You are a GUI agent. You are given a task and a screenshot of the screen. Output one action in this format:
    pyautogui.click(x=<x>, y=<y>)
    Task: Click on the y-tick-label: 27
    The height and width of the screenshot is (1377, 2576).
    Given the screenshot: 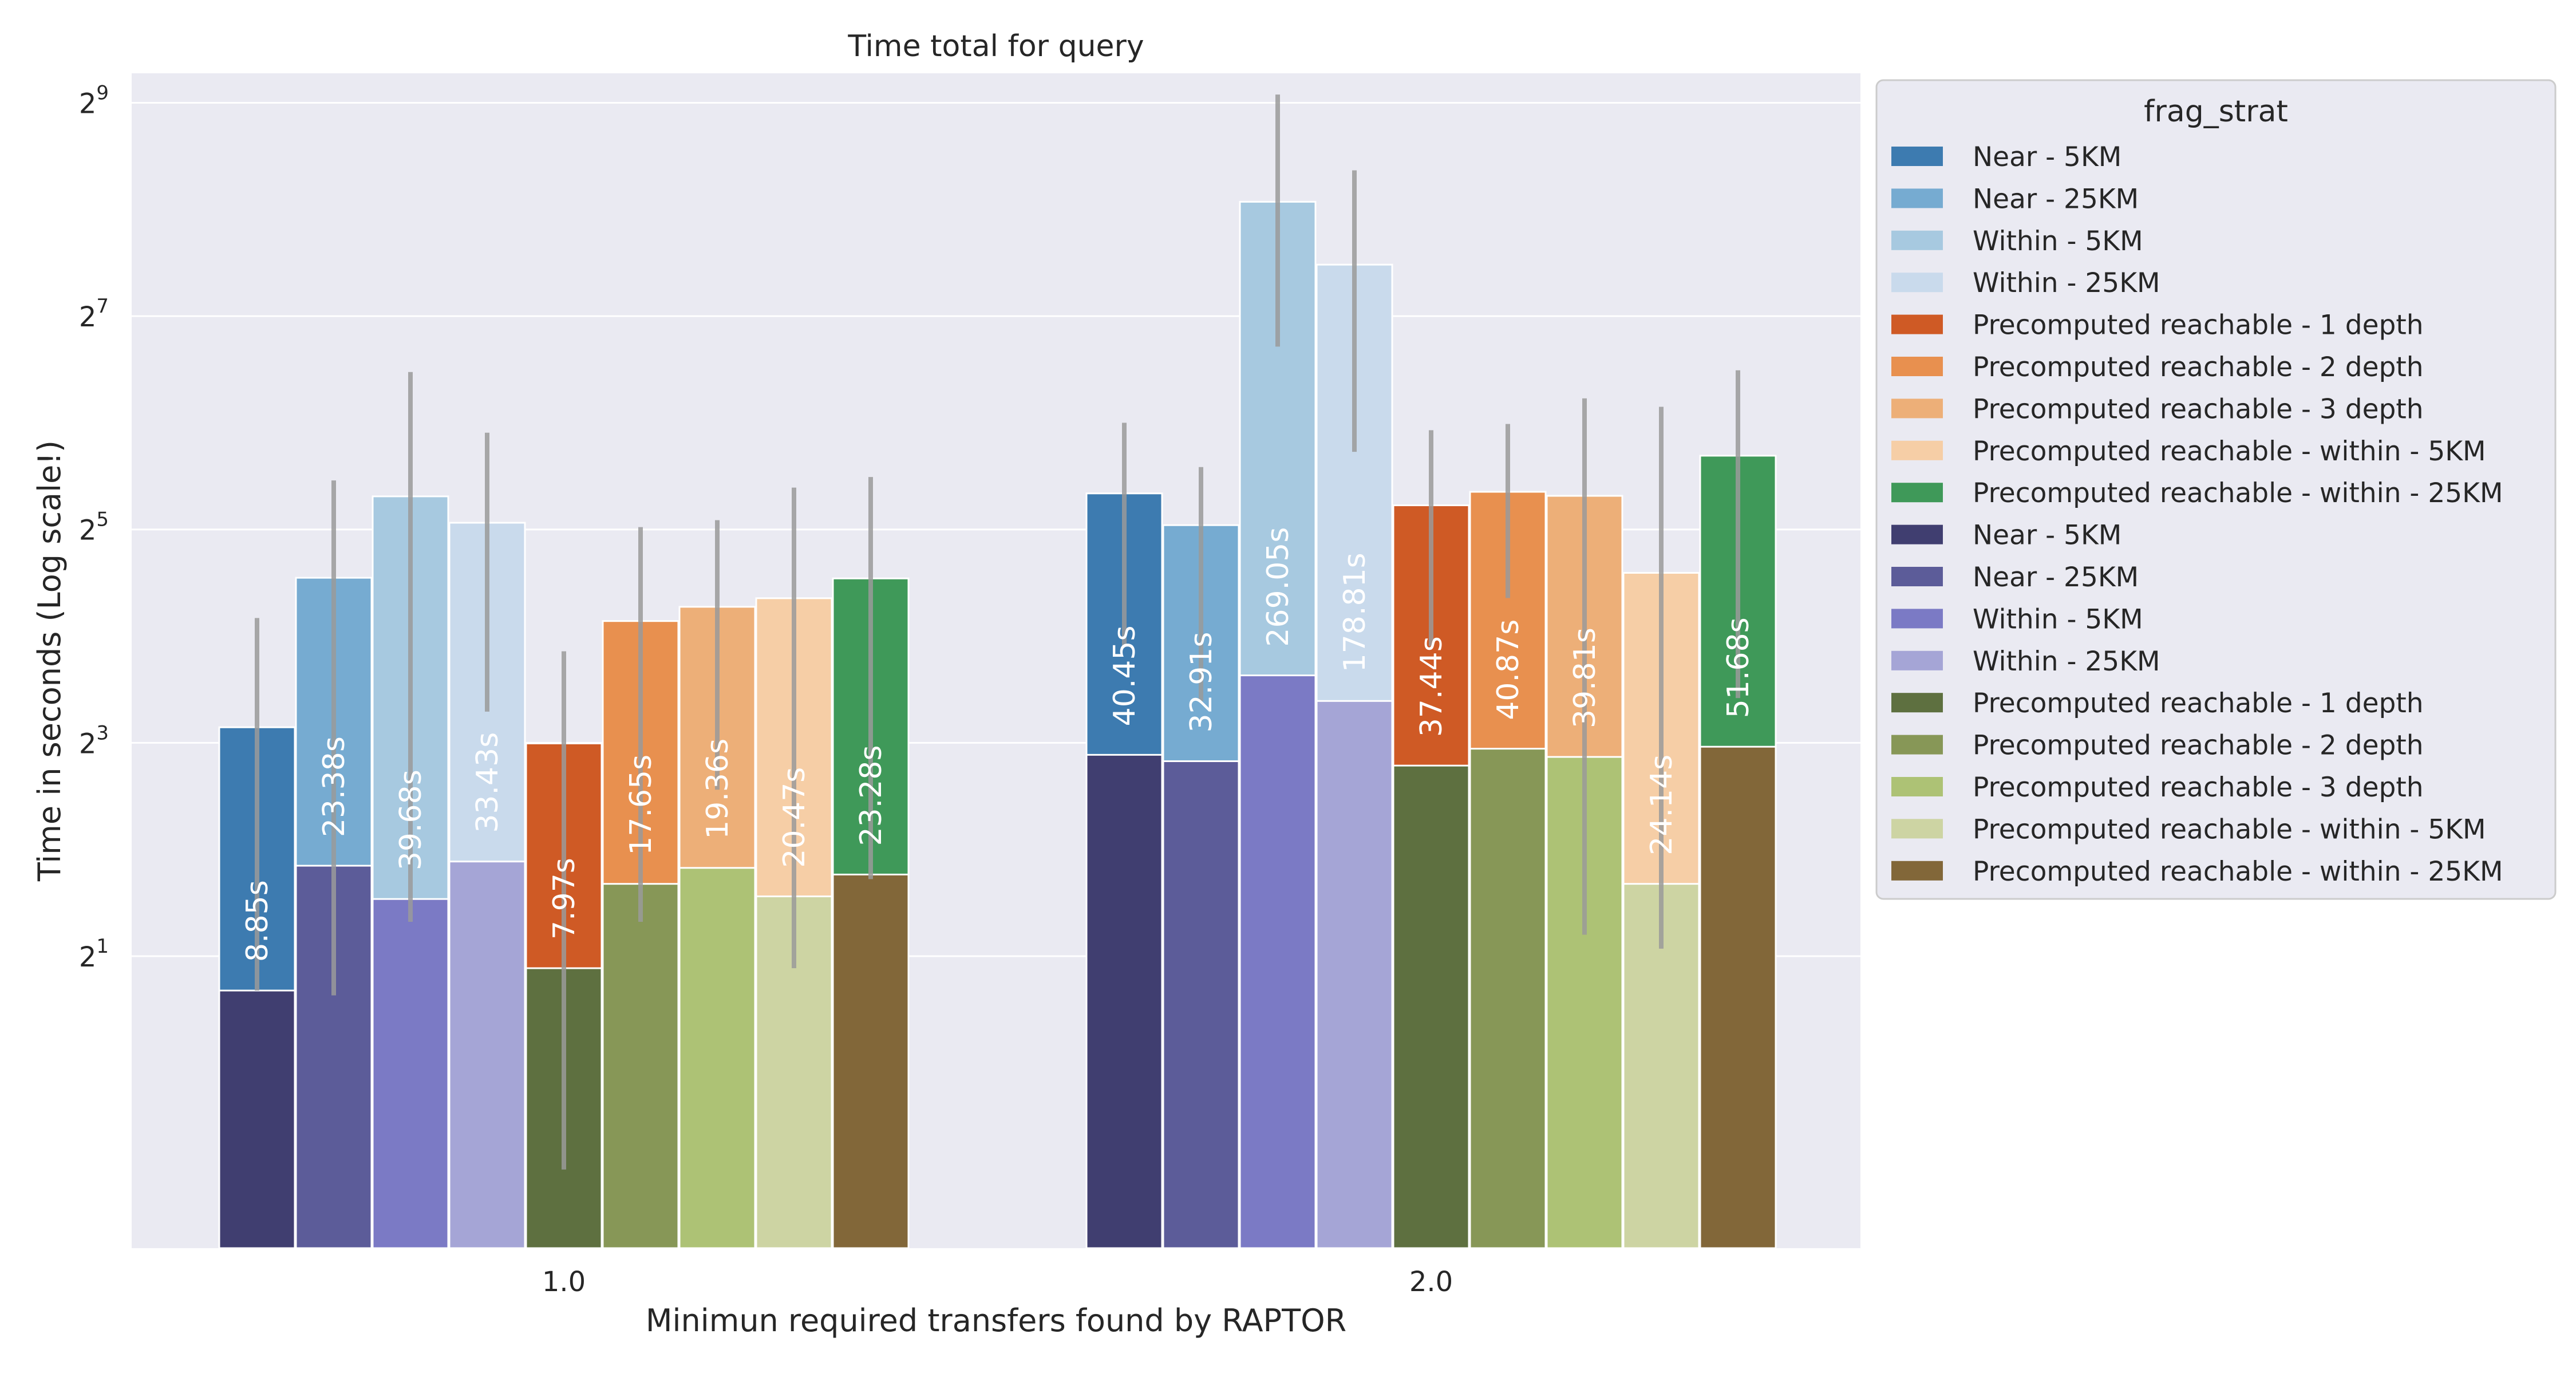 What is the action you would take?
    pyautogui.click(x=94, y=314)
    